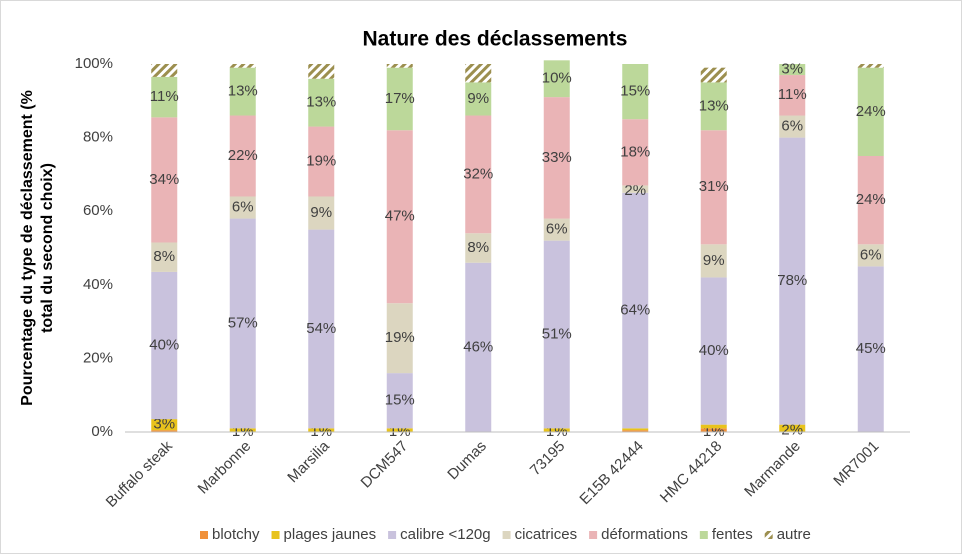 The height and width of the screenshot is (554, 962). I want to click on data-label: 47%, so click(400, 216).